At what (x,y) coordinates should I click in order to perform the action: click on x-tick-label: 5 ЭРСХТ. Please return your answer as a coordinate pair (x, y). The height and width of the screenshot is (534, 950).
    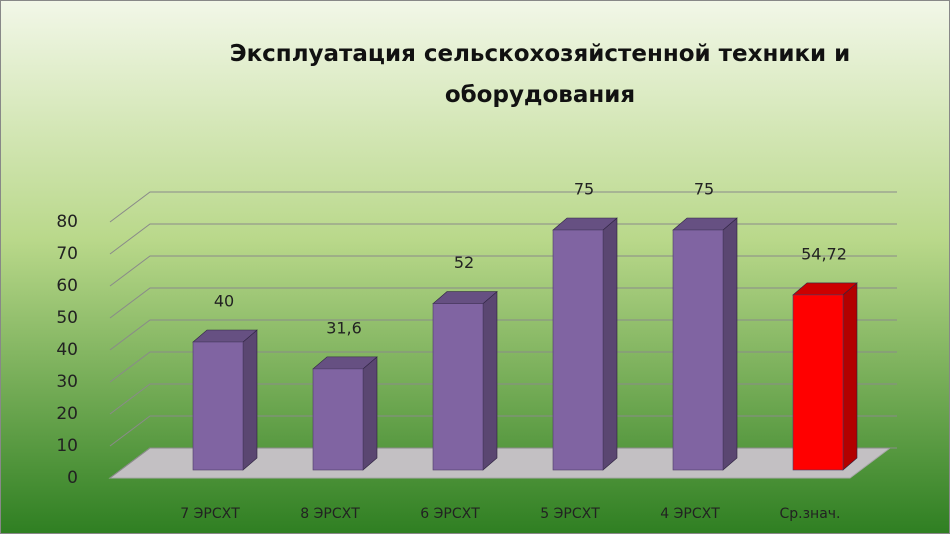
    Looking at the image, I should click on (570, 514).